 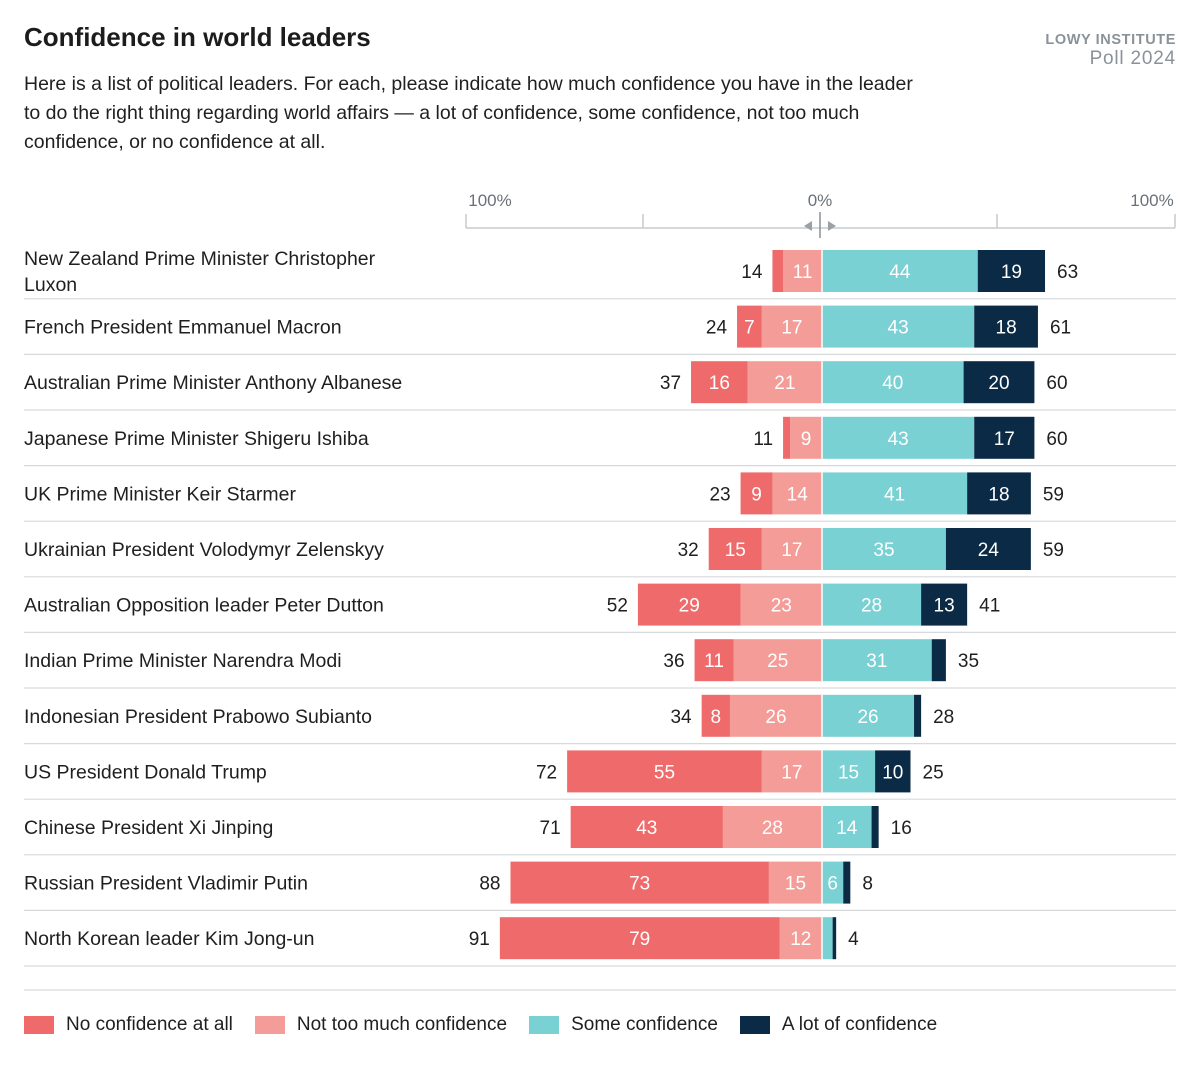 I want to click on total-positive-australian-opposition-leader-peter-dutton: 41, so click(x=989, y=606).